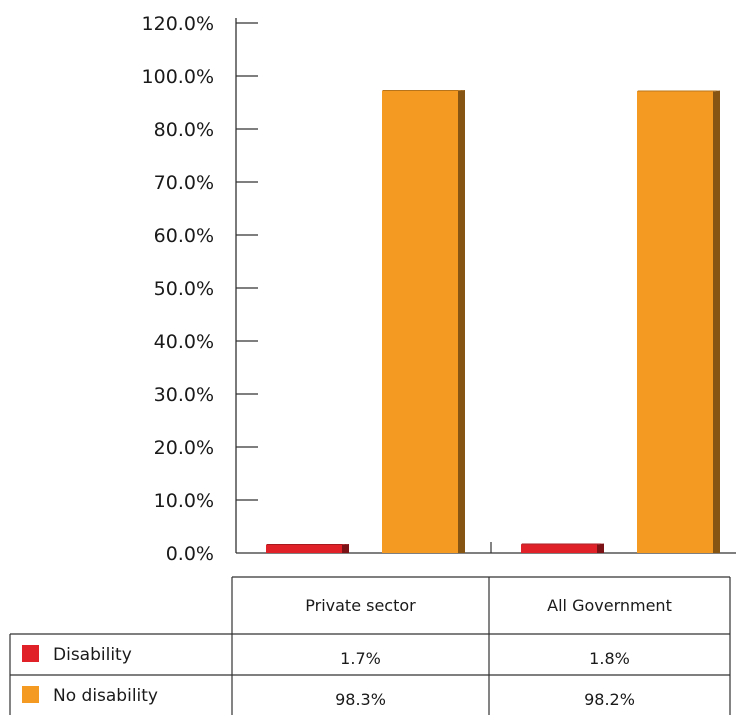 The image size is (736, 715). What do you see at coordinates (184, 395) in the screenshot?
I see `y-tick-label: 30.0%` at bounding box center [184, 395].